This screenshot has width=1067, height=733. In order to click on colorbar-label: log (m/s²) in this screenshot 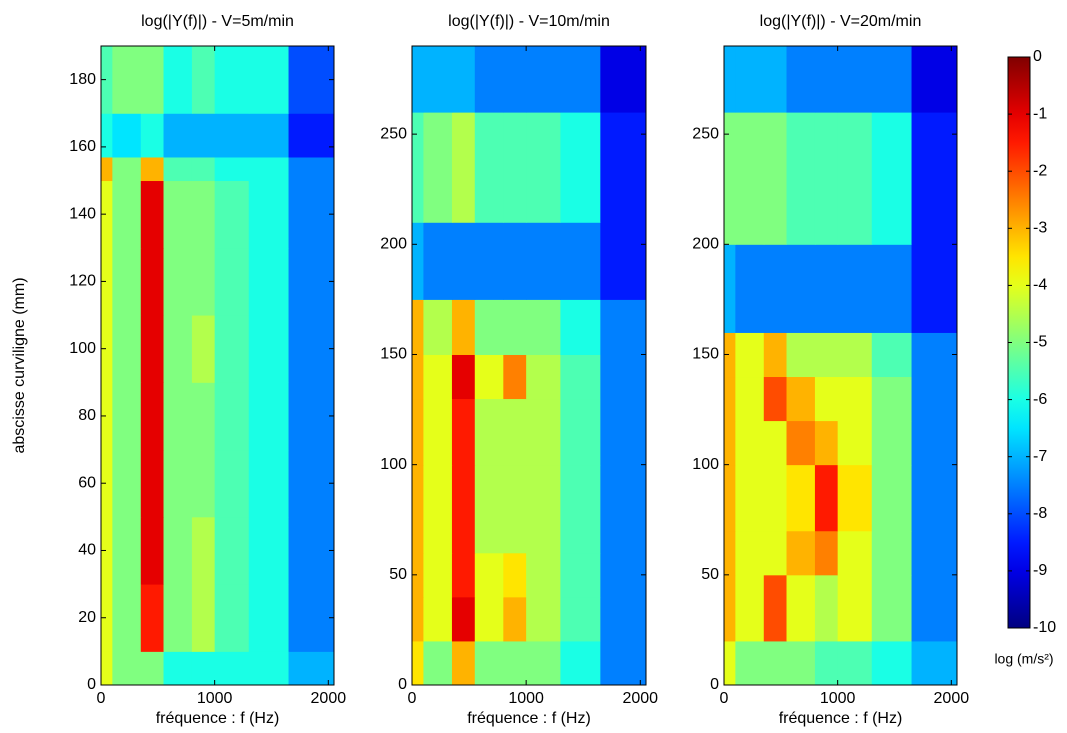, I will do `click(1023, 659)`.